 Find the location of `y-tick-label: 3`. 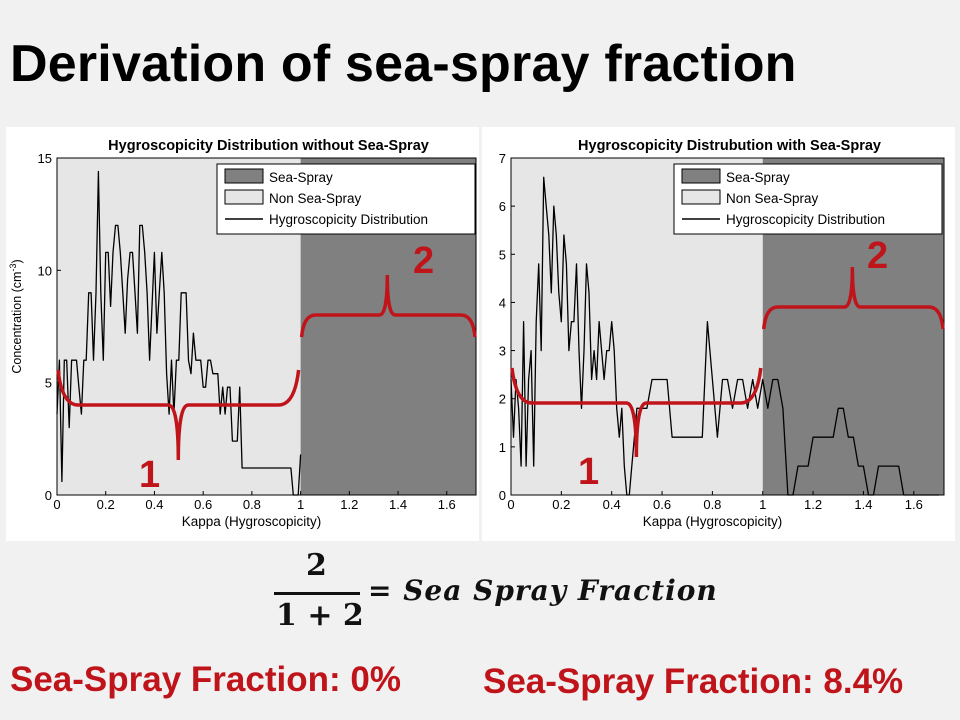

y-tick-label: 3 is located at coordinates (502, 351).